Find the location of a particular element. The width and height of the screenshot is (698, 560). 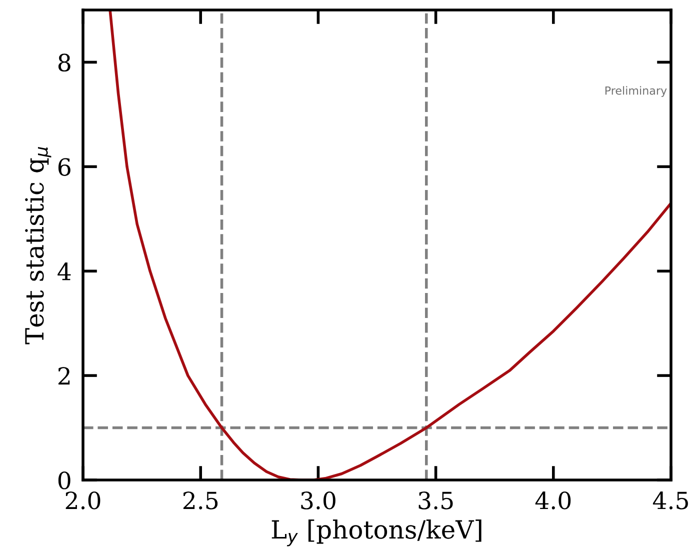

y-tick-label: 6 is located at coordinates (64, 167).